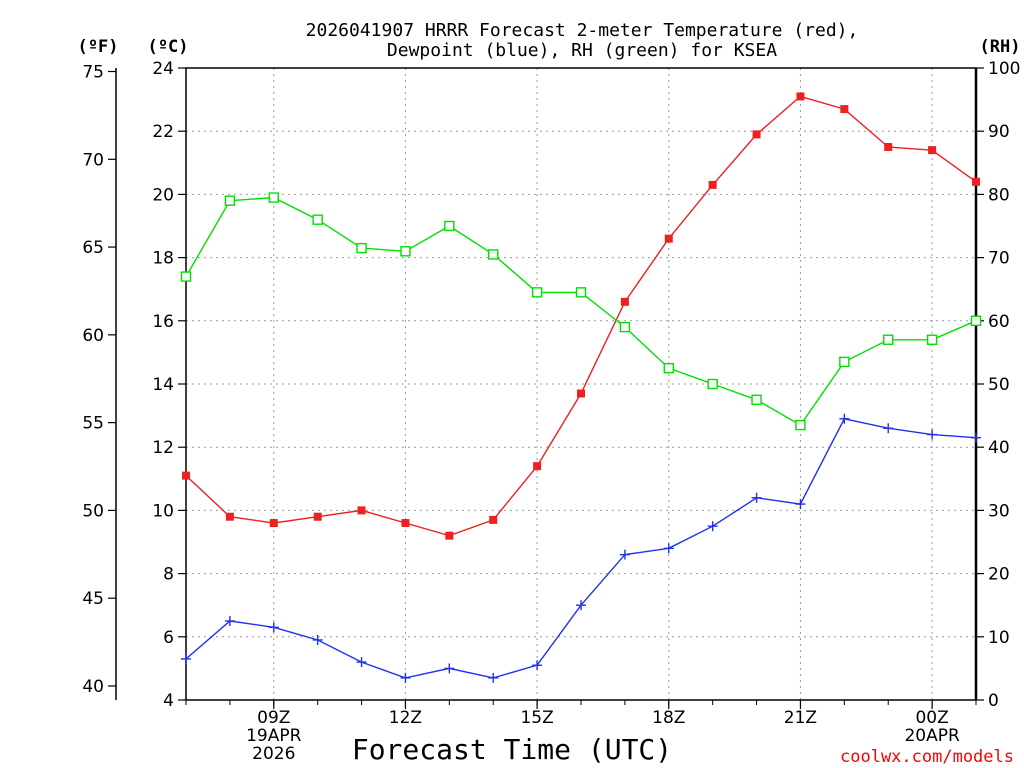 This screenshot has width=1024, height=768. I want to click on celsius-tick-label: 16, so click(163, 322).